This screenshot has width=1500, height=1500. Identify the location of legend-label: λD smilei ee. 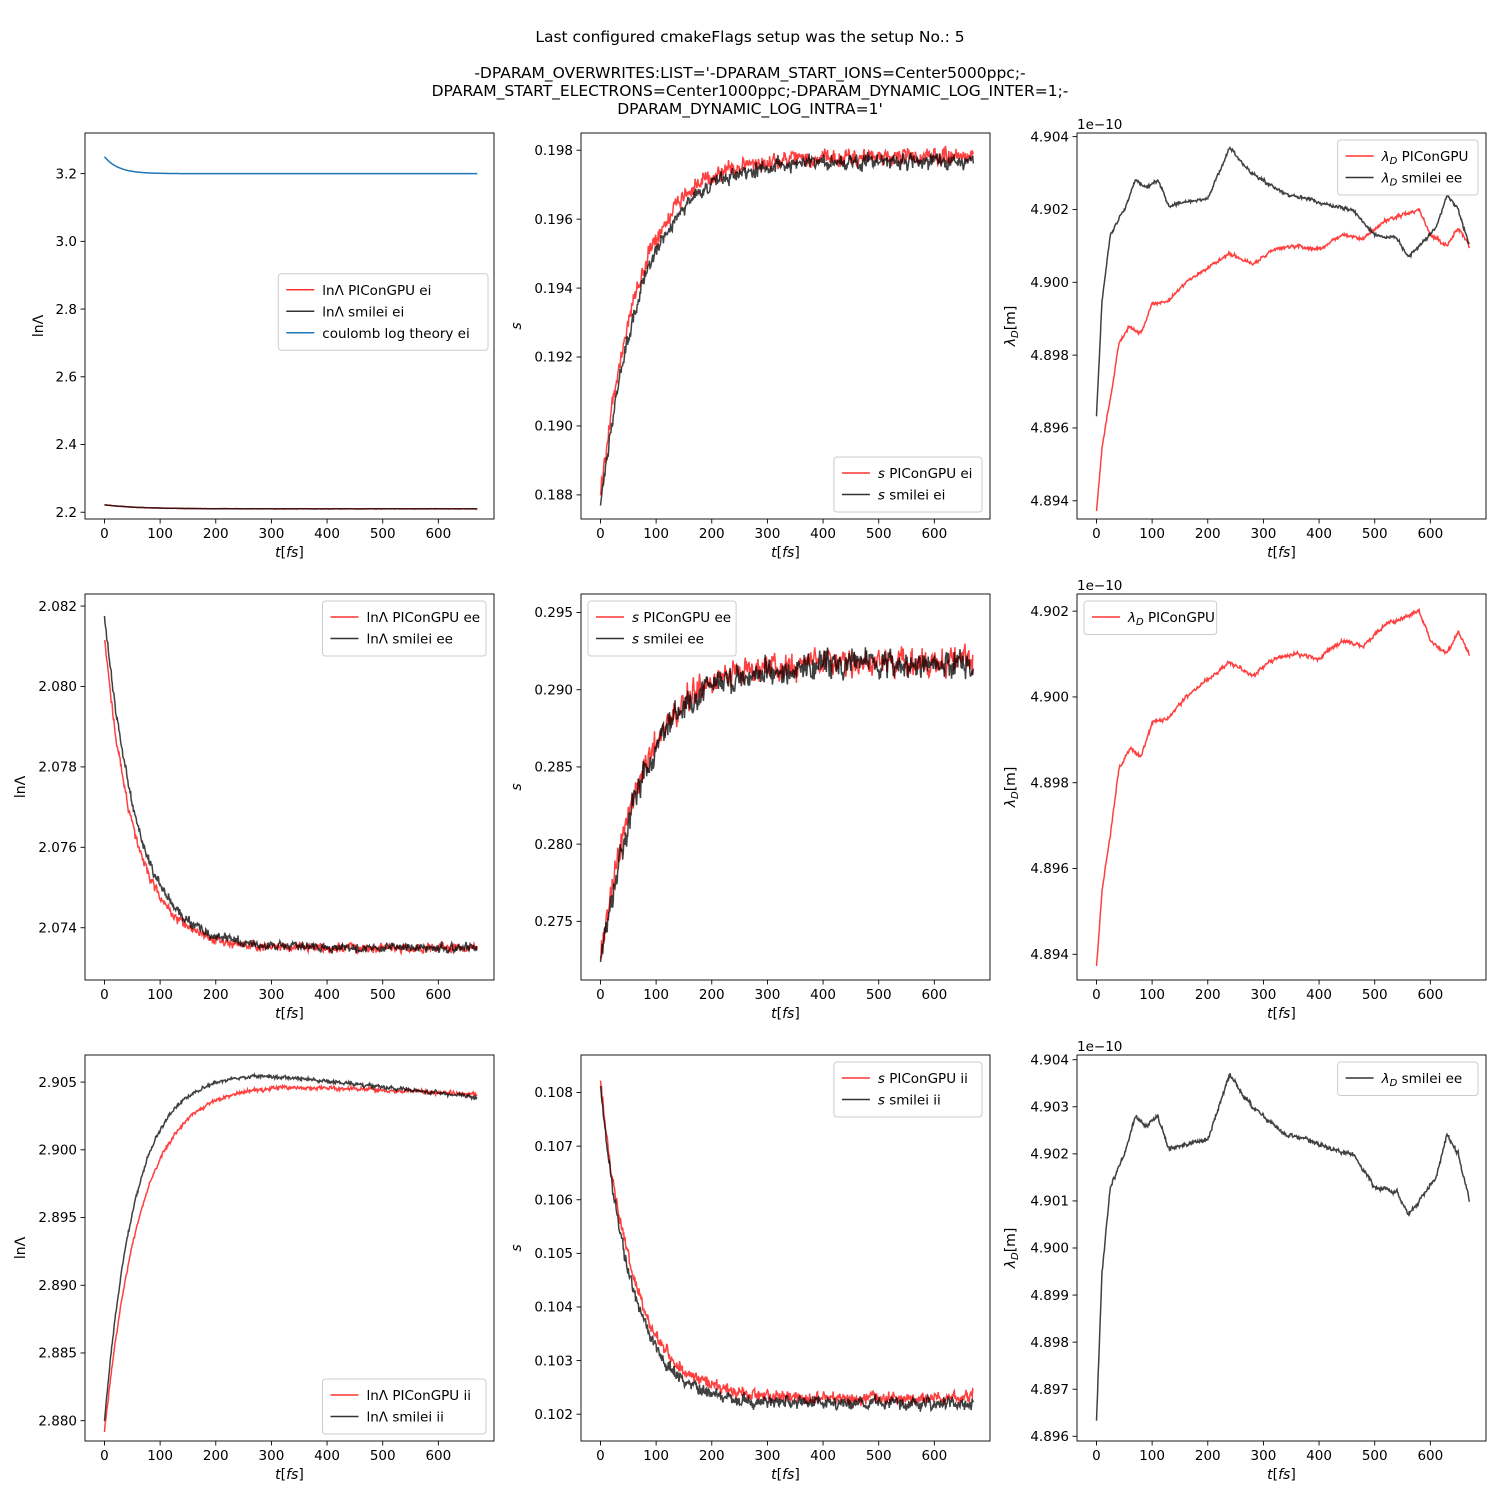
(1422, 180).